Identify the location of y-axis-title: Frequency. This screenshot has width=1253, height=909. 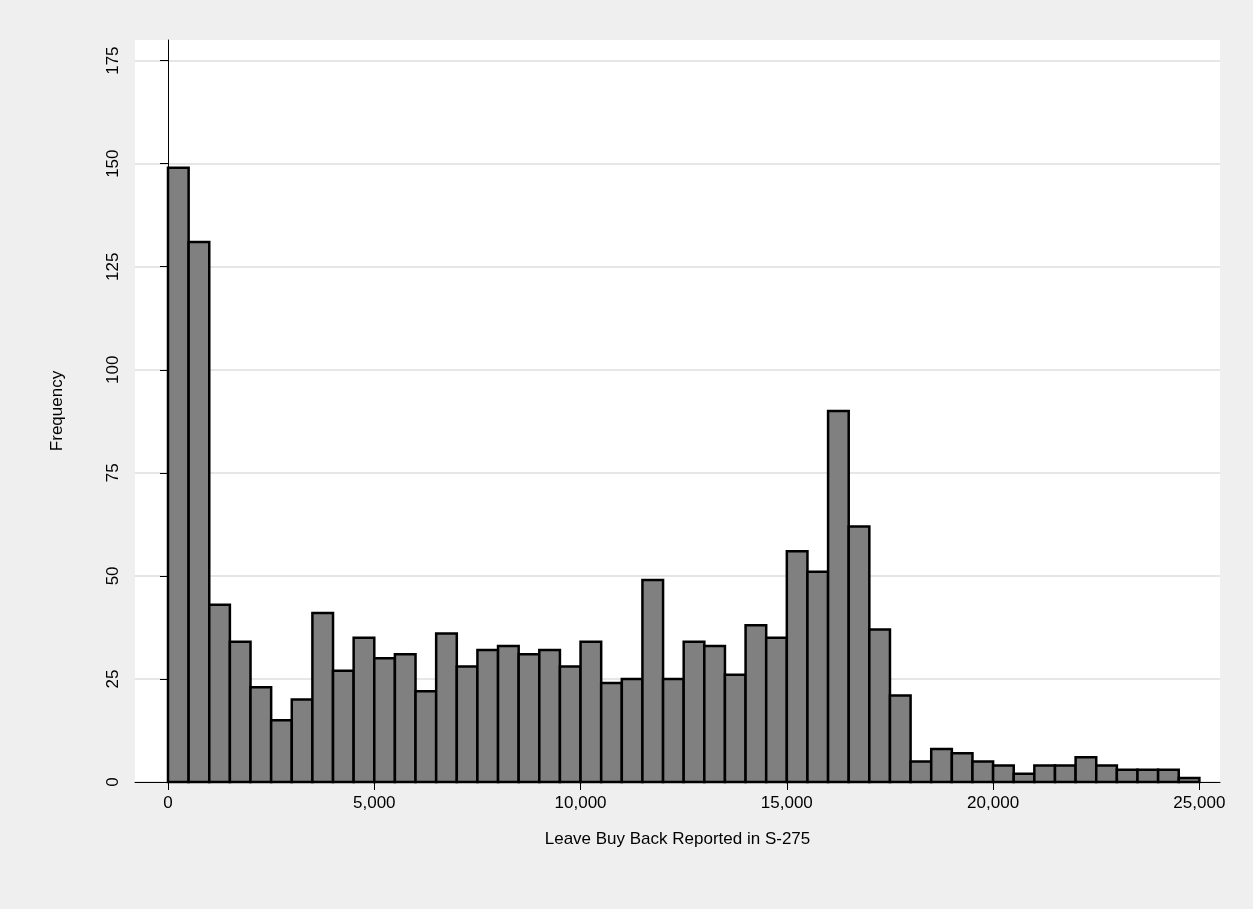
(56, 411).